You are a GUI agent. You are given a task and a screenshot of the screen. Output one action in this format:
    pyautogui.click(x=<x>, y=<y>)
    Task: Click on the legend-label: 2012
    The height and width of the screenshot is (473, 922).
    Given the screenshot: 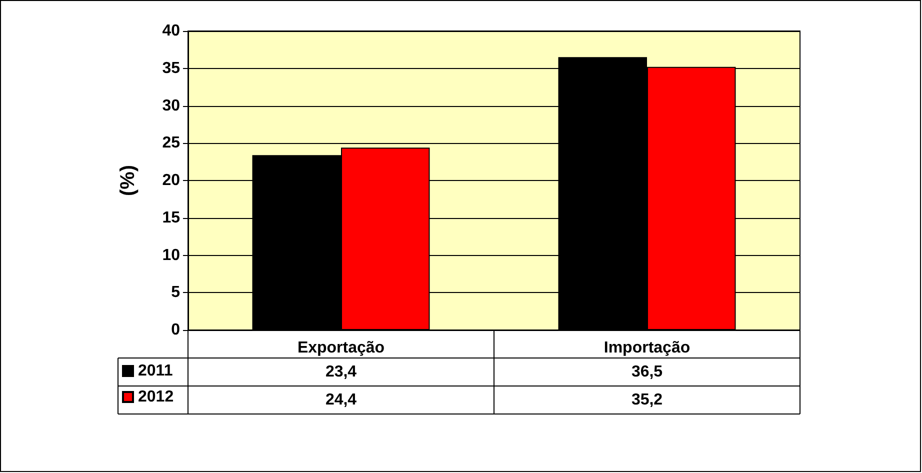 What is the action you would take?
    pyautogui.click(x=156, y=397)
    